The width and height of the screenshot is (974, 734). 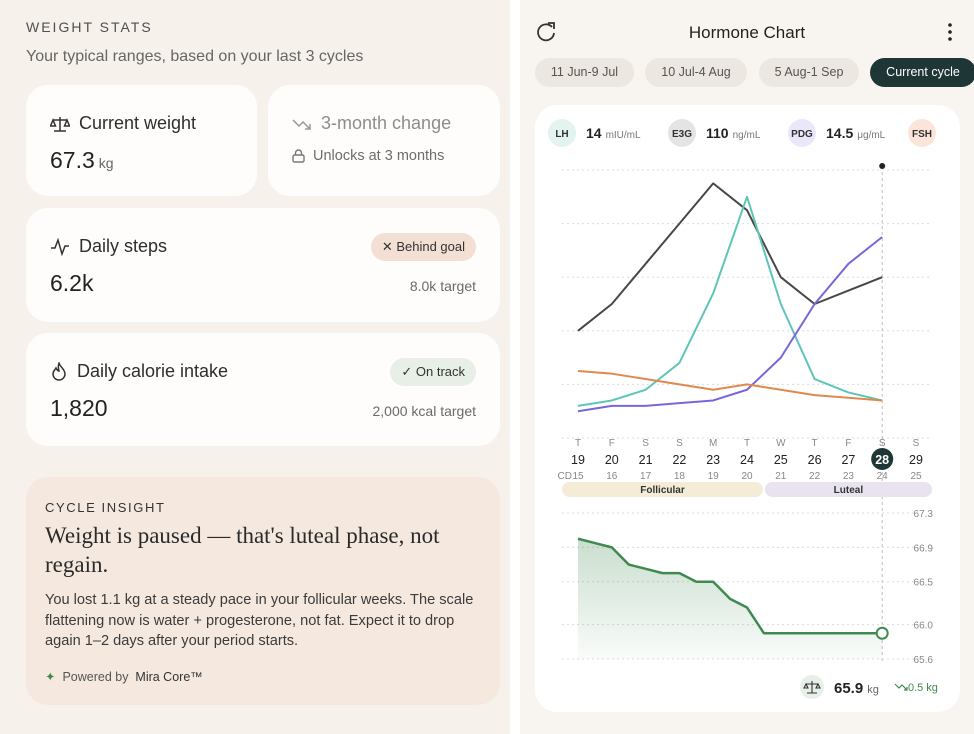 What do you see at coordinates (59, 371) in the screenshot?
I see `flame-icon` at bounding box center [59, 371].